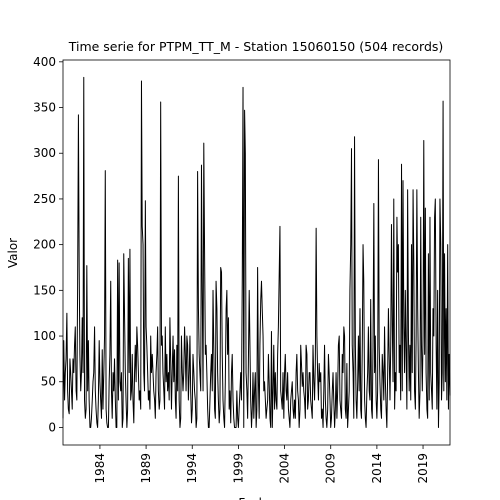  What do you see at coordinates (13, 253) in the screenshot?
I see `y-axis-label: Valor` at bounding box center [13, 253].